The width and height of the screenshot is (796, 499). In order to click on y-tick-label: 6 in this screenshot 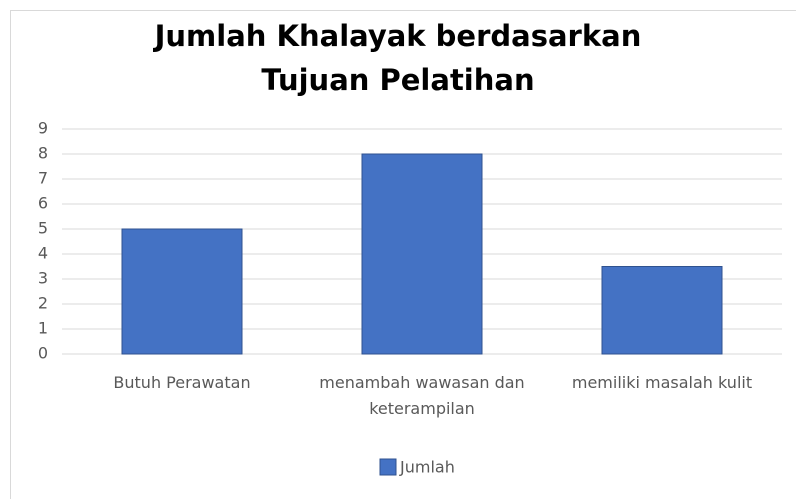, I will do `click(43, 203)`.